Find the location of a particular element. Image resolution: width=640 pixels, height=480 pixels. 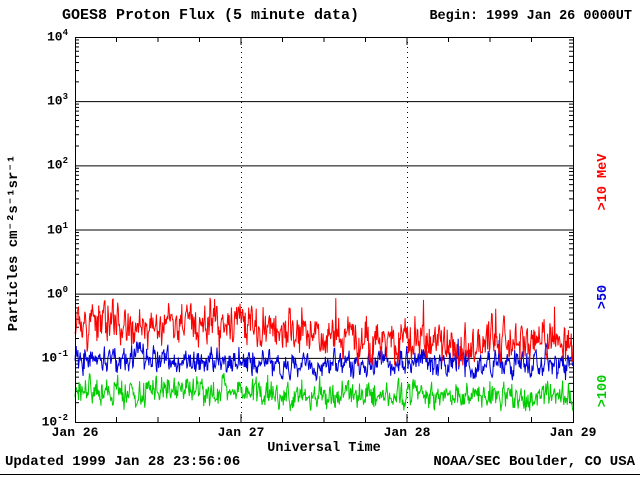

y-tick-label-10e1: 10¹ is located at coordinates (57, 228).